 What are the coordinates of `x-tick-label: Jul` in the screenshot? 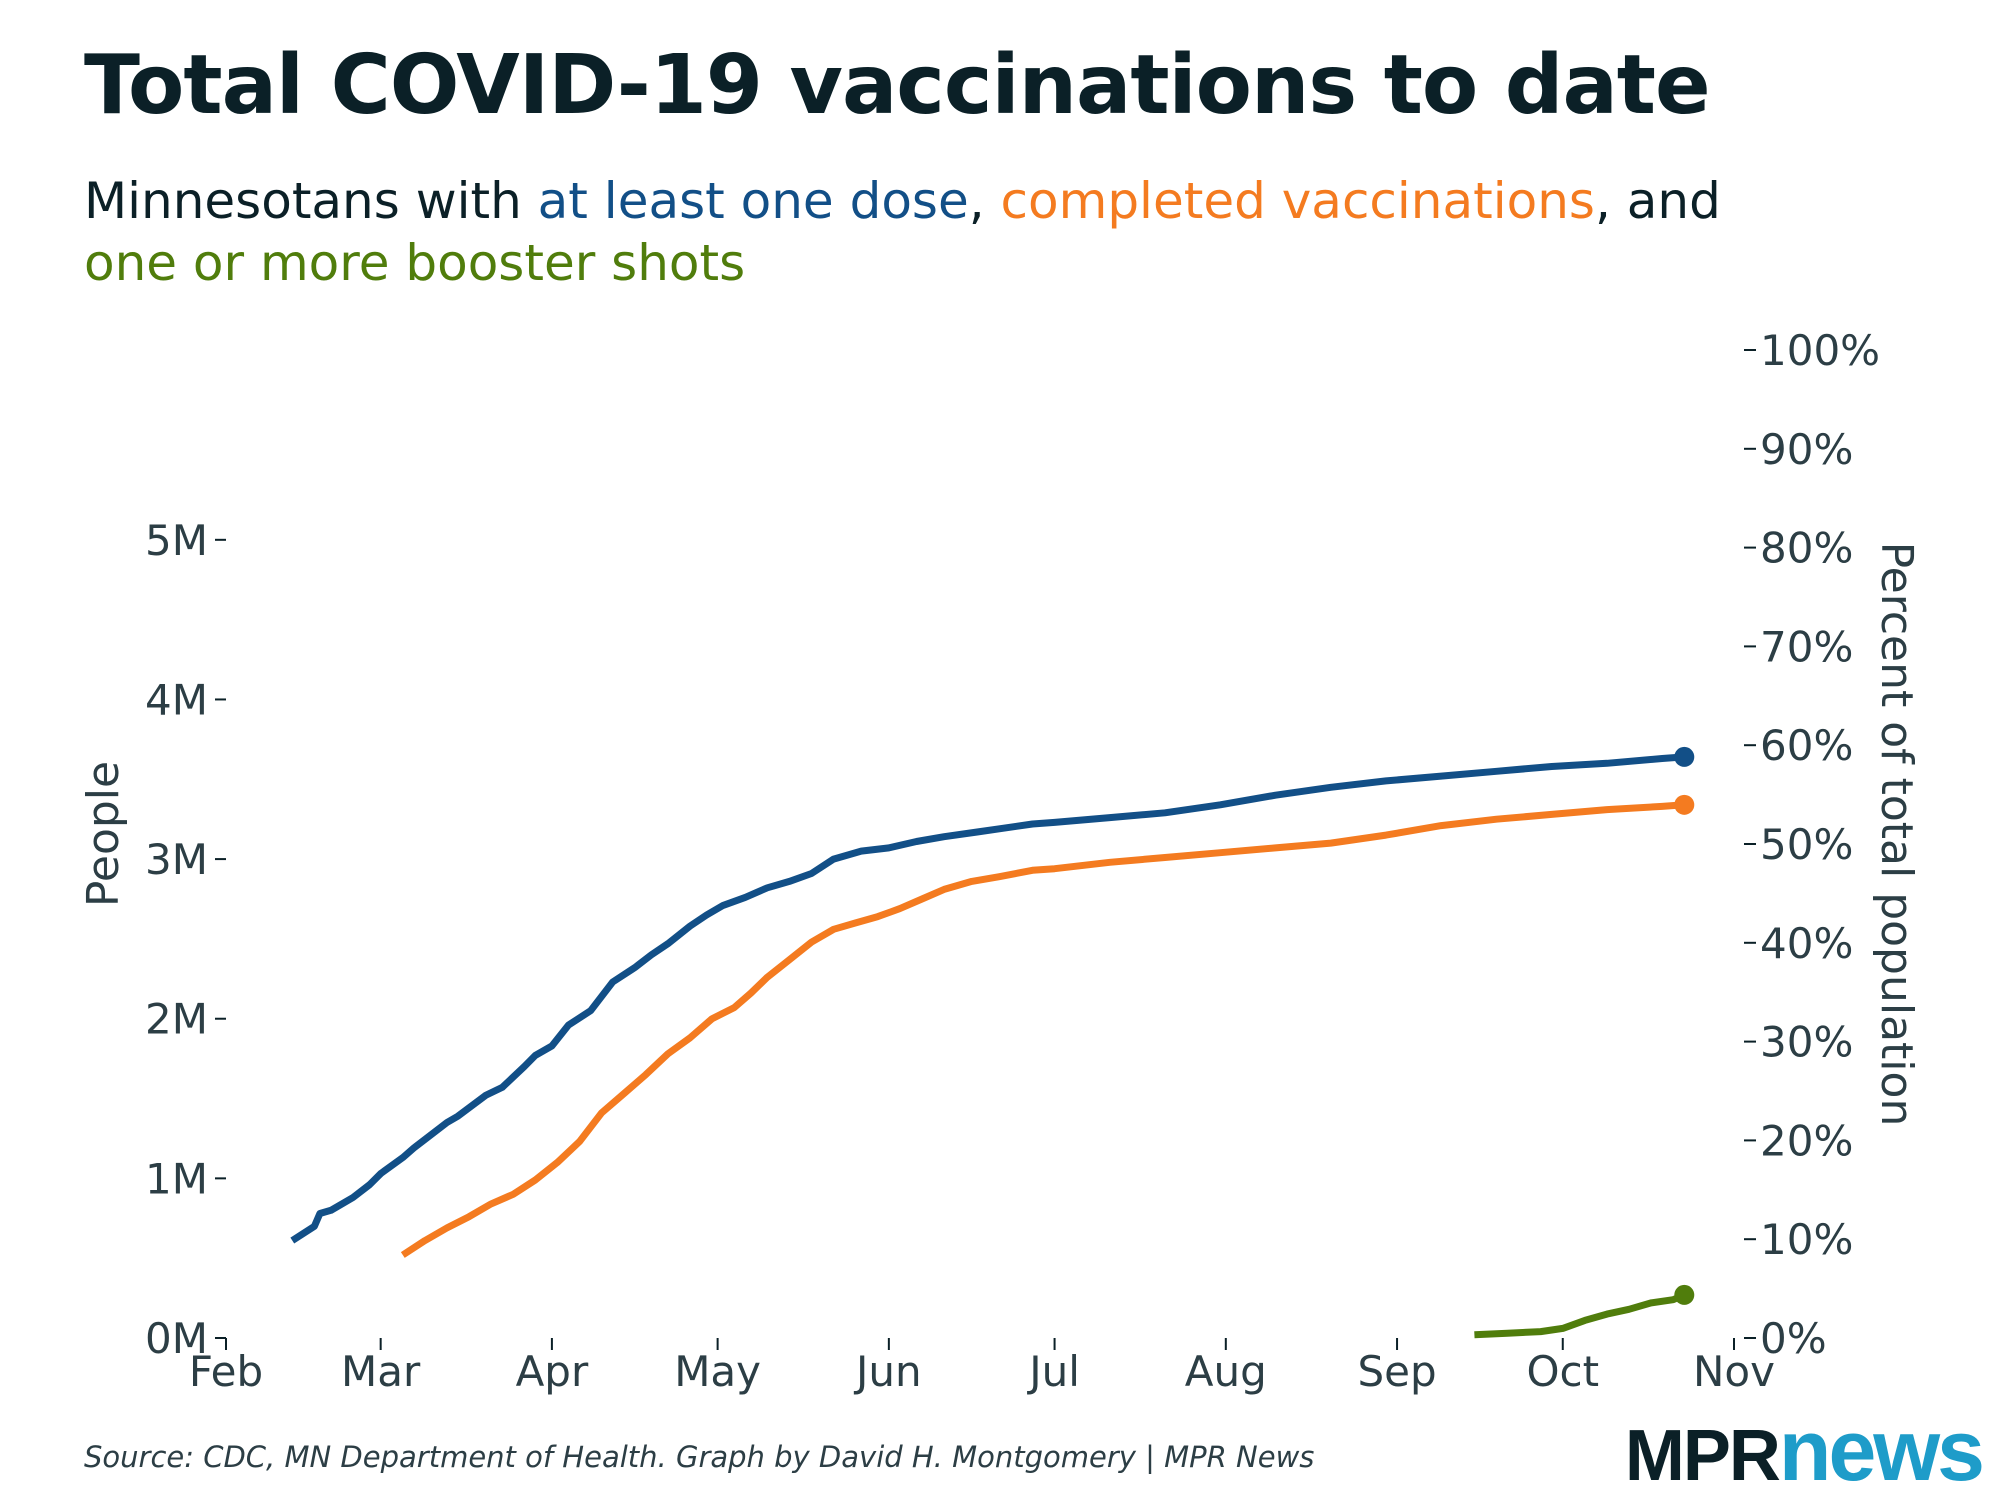 It's located at (1053, 1371).